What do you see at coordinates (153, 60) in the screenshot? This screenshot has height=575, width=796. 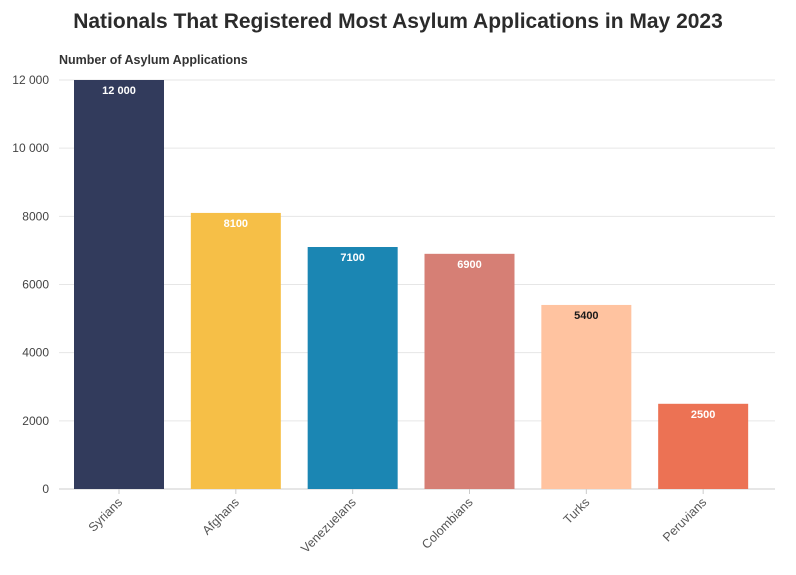 I see `y-axis-label: Number of Asylum Applications` at bounding box center [153, 60].